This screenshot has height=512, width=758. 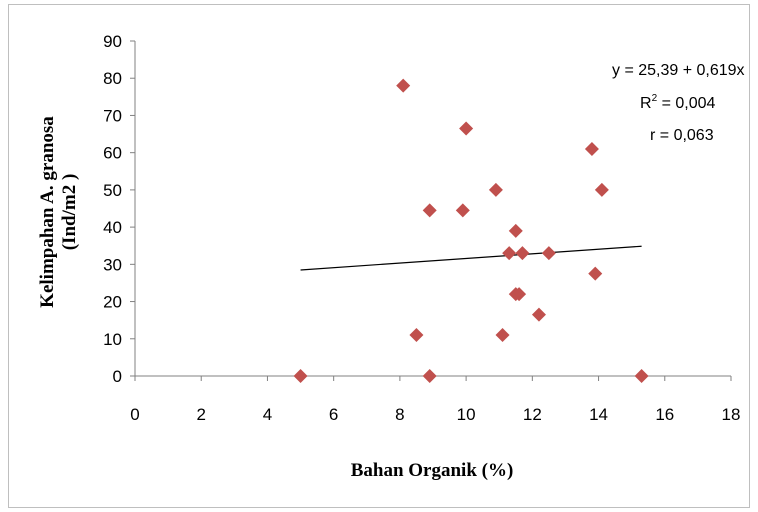 I want to click on y-axis-title-line1: Kelimpahan A. granosa, so click(x=47, y=212).